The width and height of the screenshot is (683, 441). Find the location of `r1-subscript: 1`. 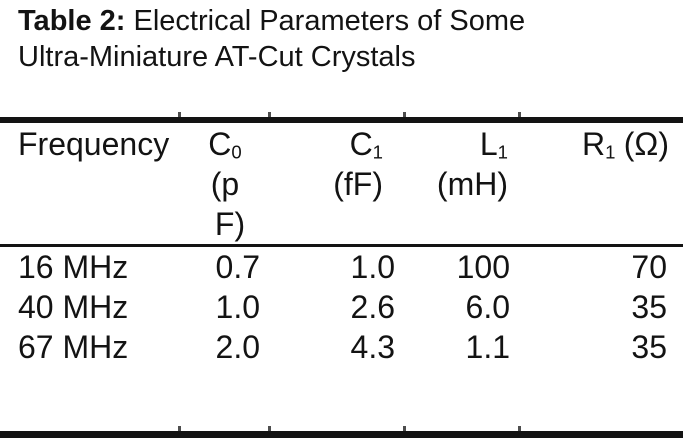

r1-subscript: 1 is located at coordinates (610, 152).